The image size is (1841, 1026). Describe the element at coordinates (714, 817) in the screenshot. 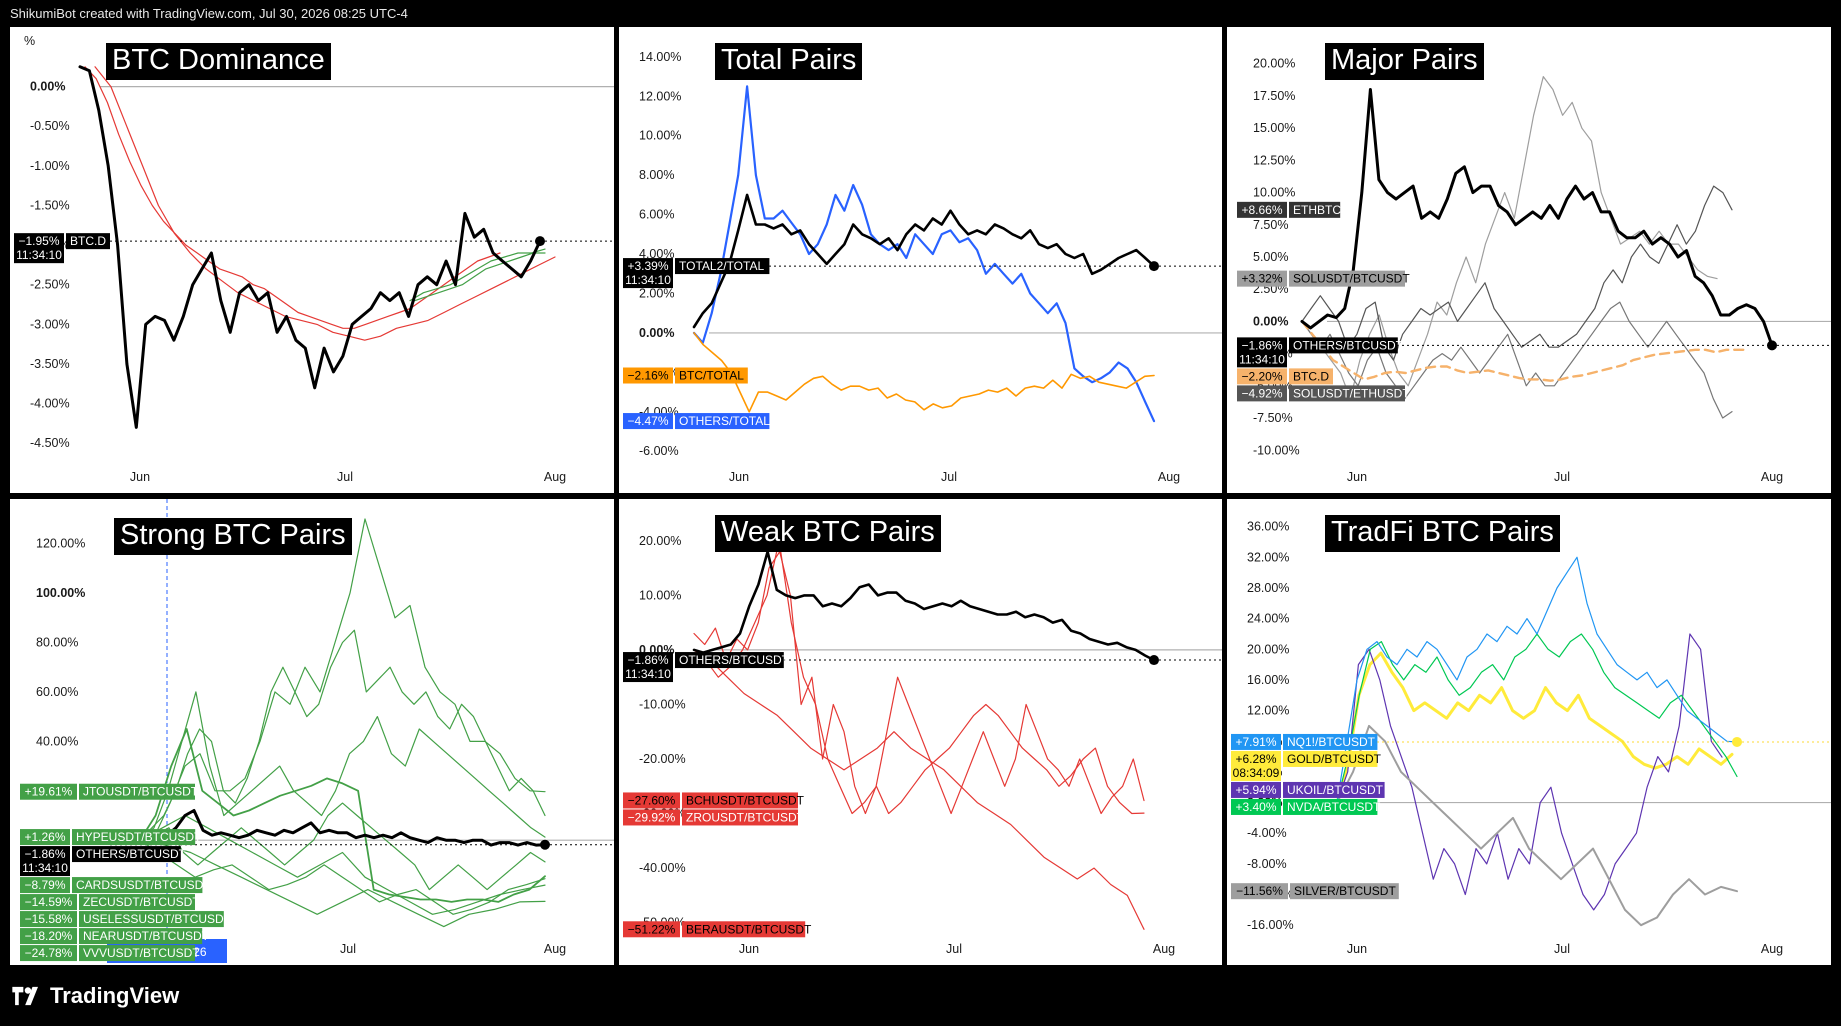

I see `series-label-zrousdt-btcusdt: −29.92% ZROUSDT/BTCUSDT` at that location.